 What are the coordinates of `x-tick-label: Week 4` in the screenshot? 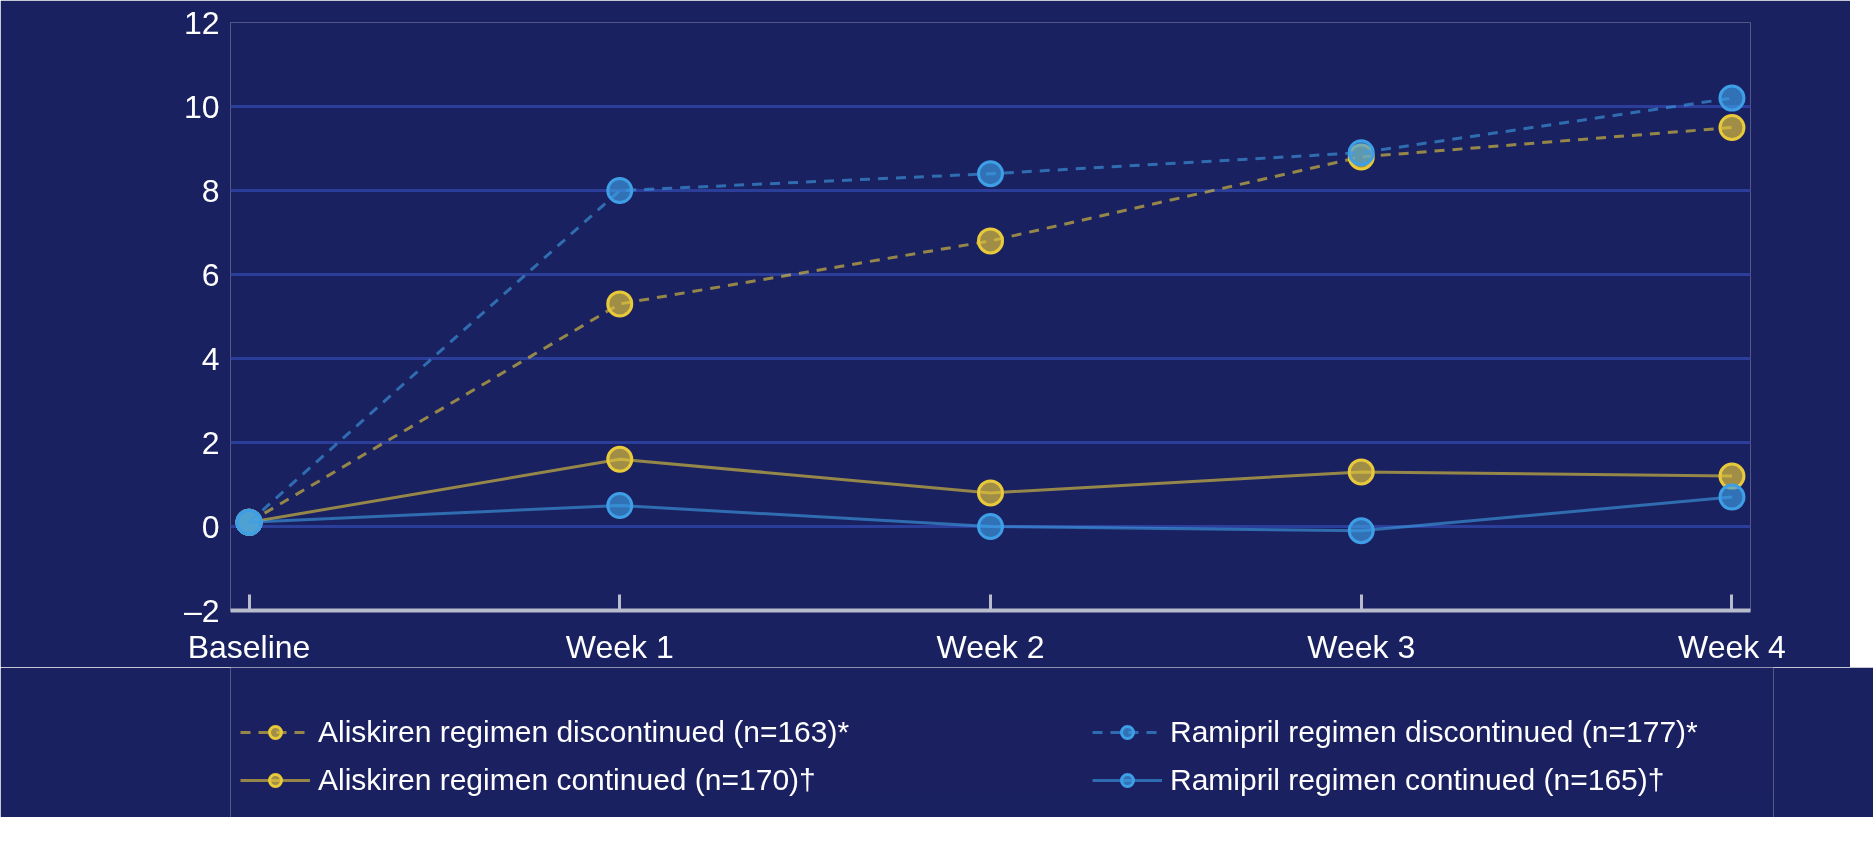 It's located at (1732, 646).